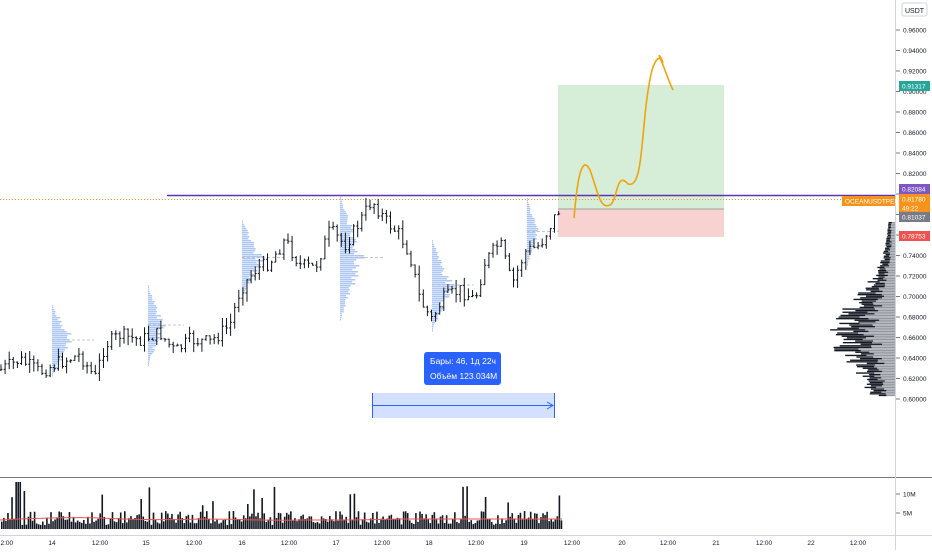  Describe the element at coordinates (623, 136) in the screenshot. I see `forecast-curve` at that location.